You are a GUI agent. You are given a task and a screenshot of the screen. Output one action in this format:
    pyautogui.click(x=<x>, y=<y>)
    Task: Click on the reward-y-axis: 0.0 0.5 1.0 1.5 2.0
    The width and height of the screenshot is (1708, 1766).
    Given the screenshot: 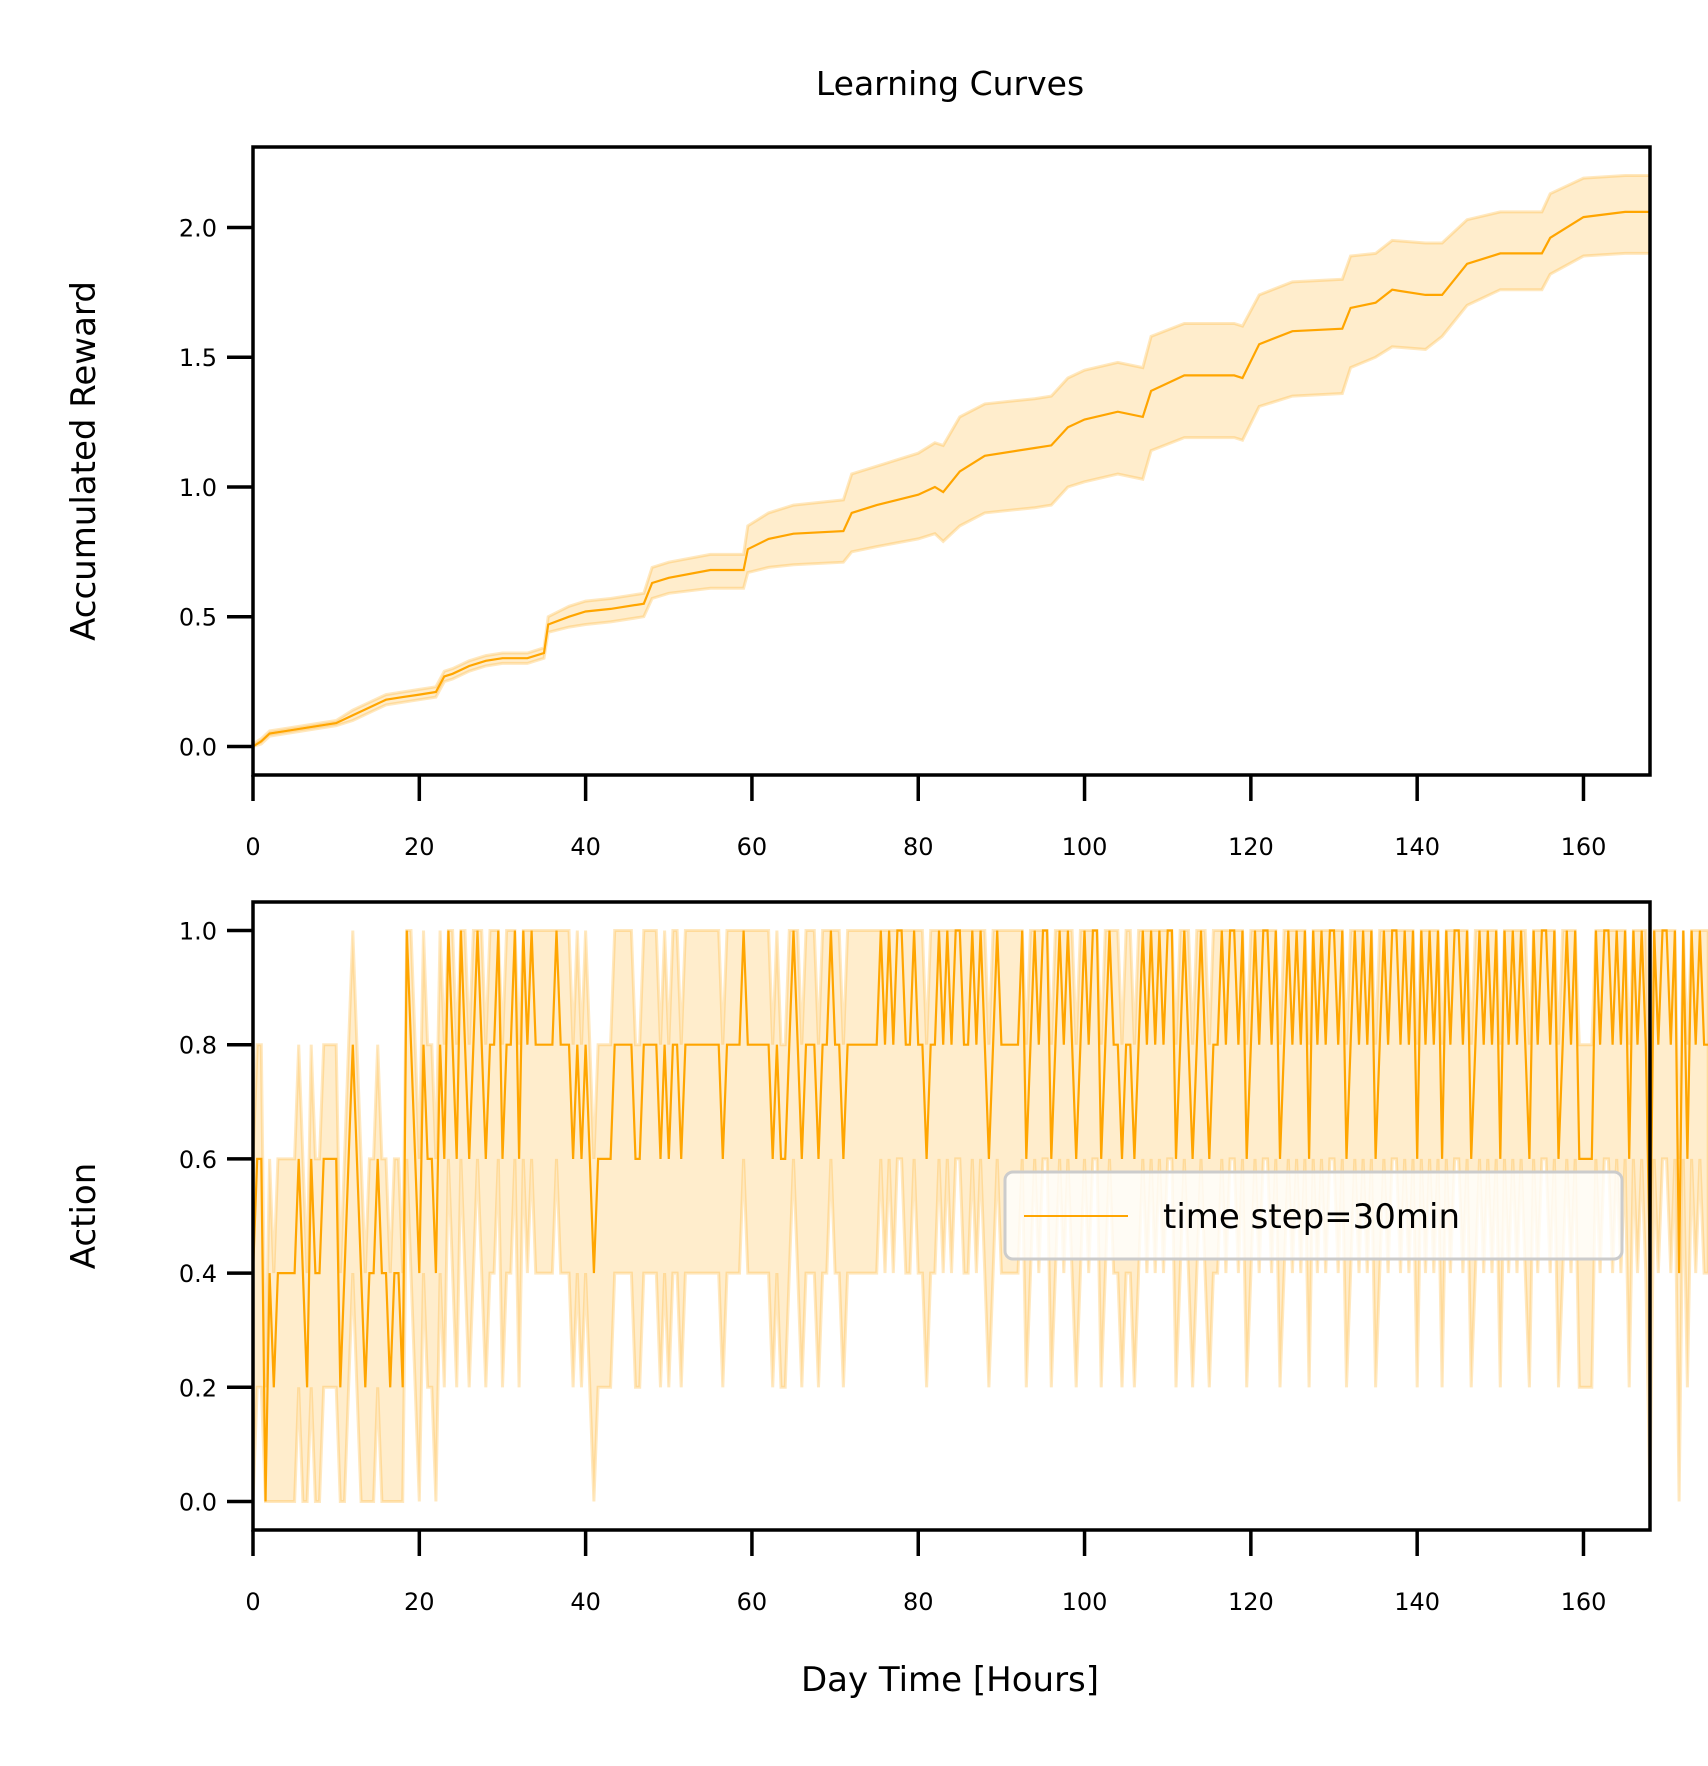 What is the action you would take?
    pyautogui.click(x=216, y=487)
    